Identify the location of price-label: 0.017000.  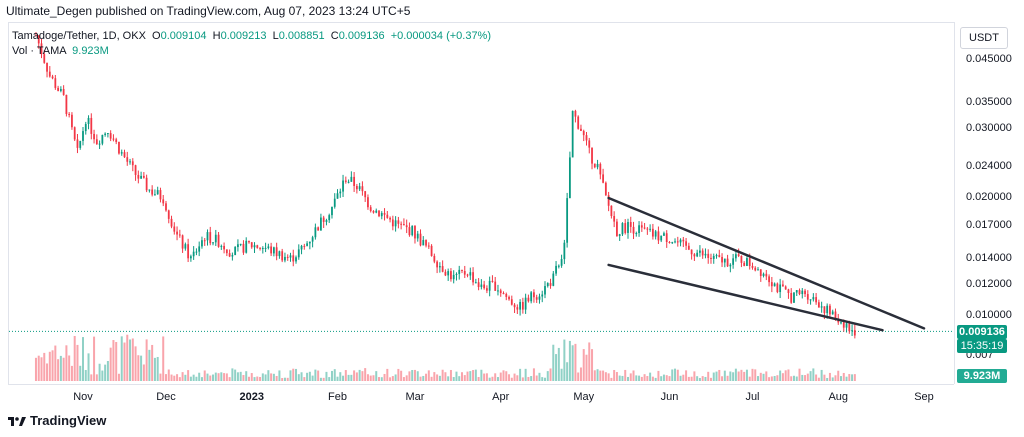
(989, 224).